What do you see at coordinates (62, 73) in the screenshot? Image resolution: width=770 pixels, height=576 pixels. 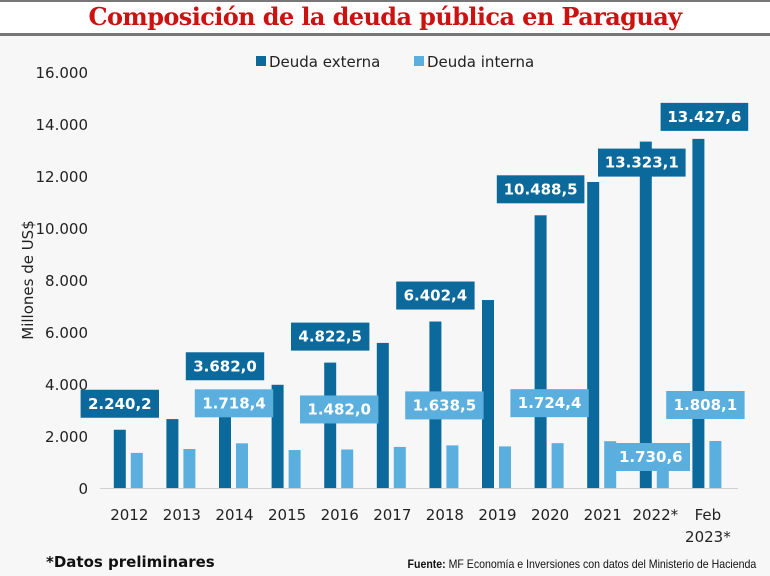 I see `y-tick-label: 16.000` at bounding box center [62, 73].